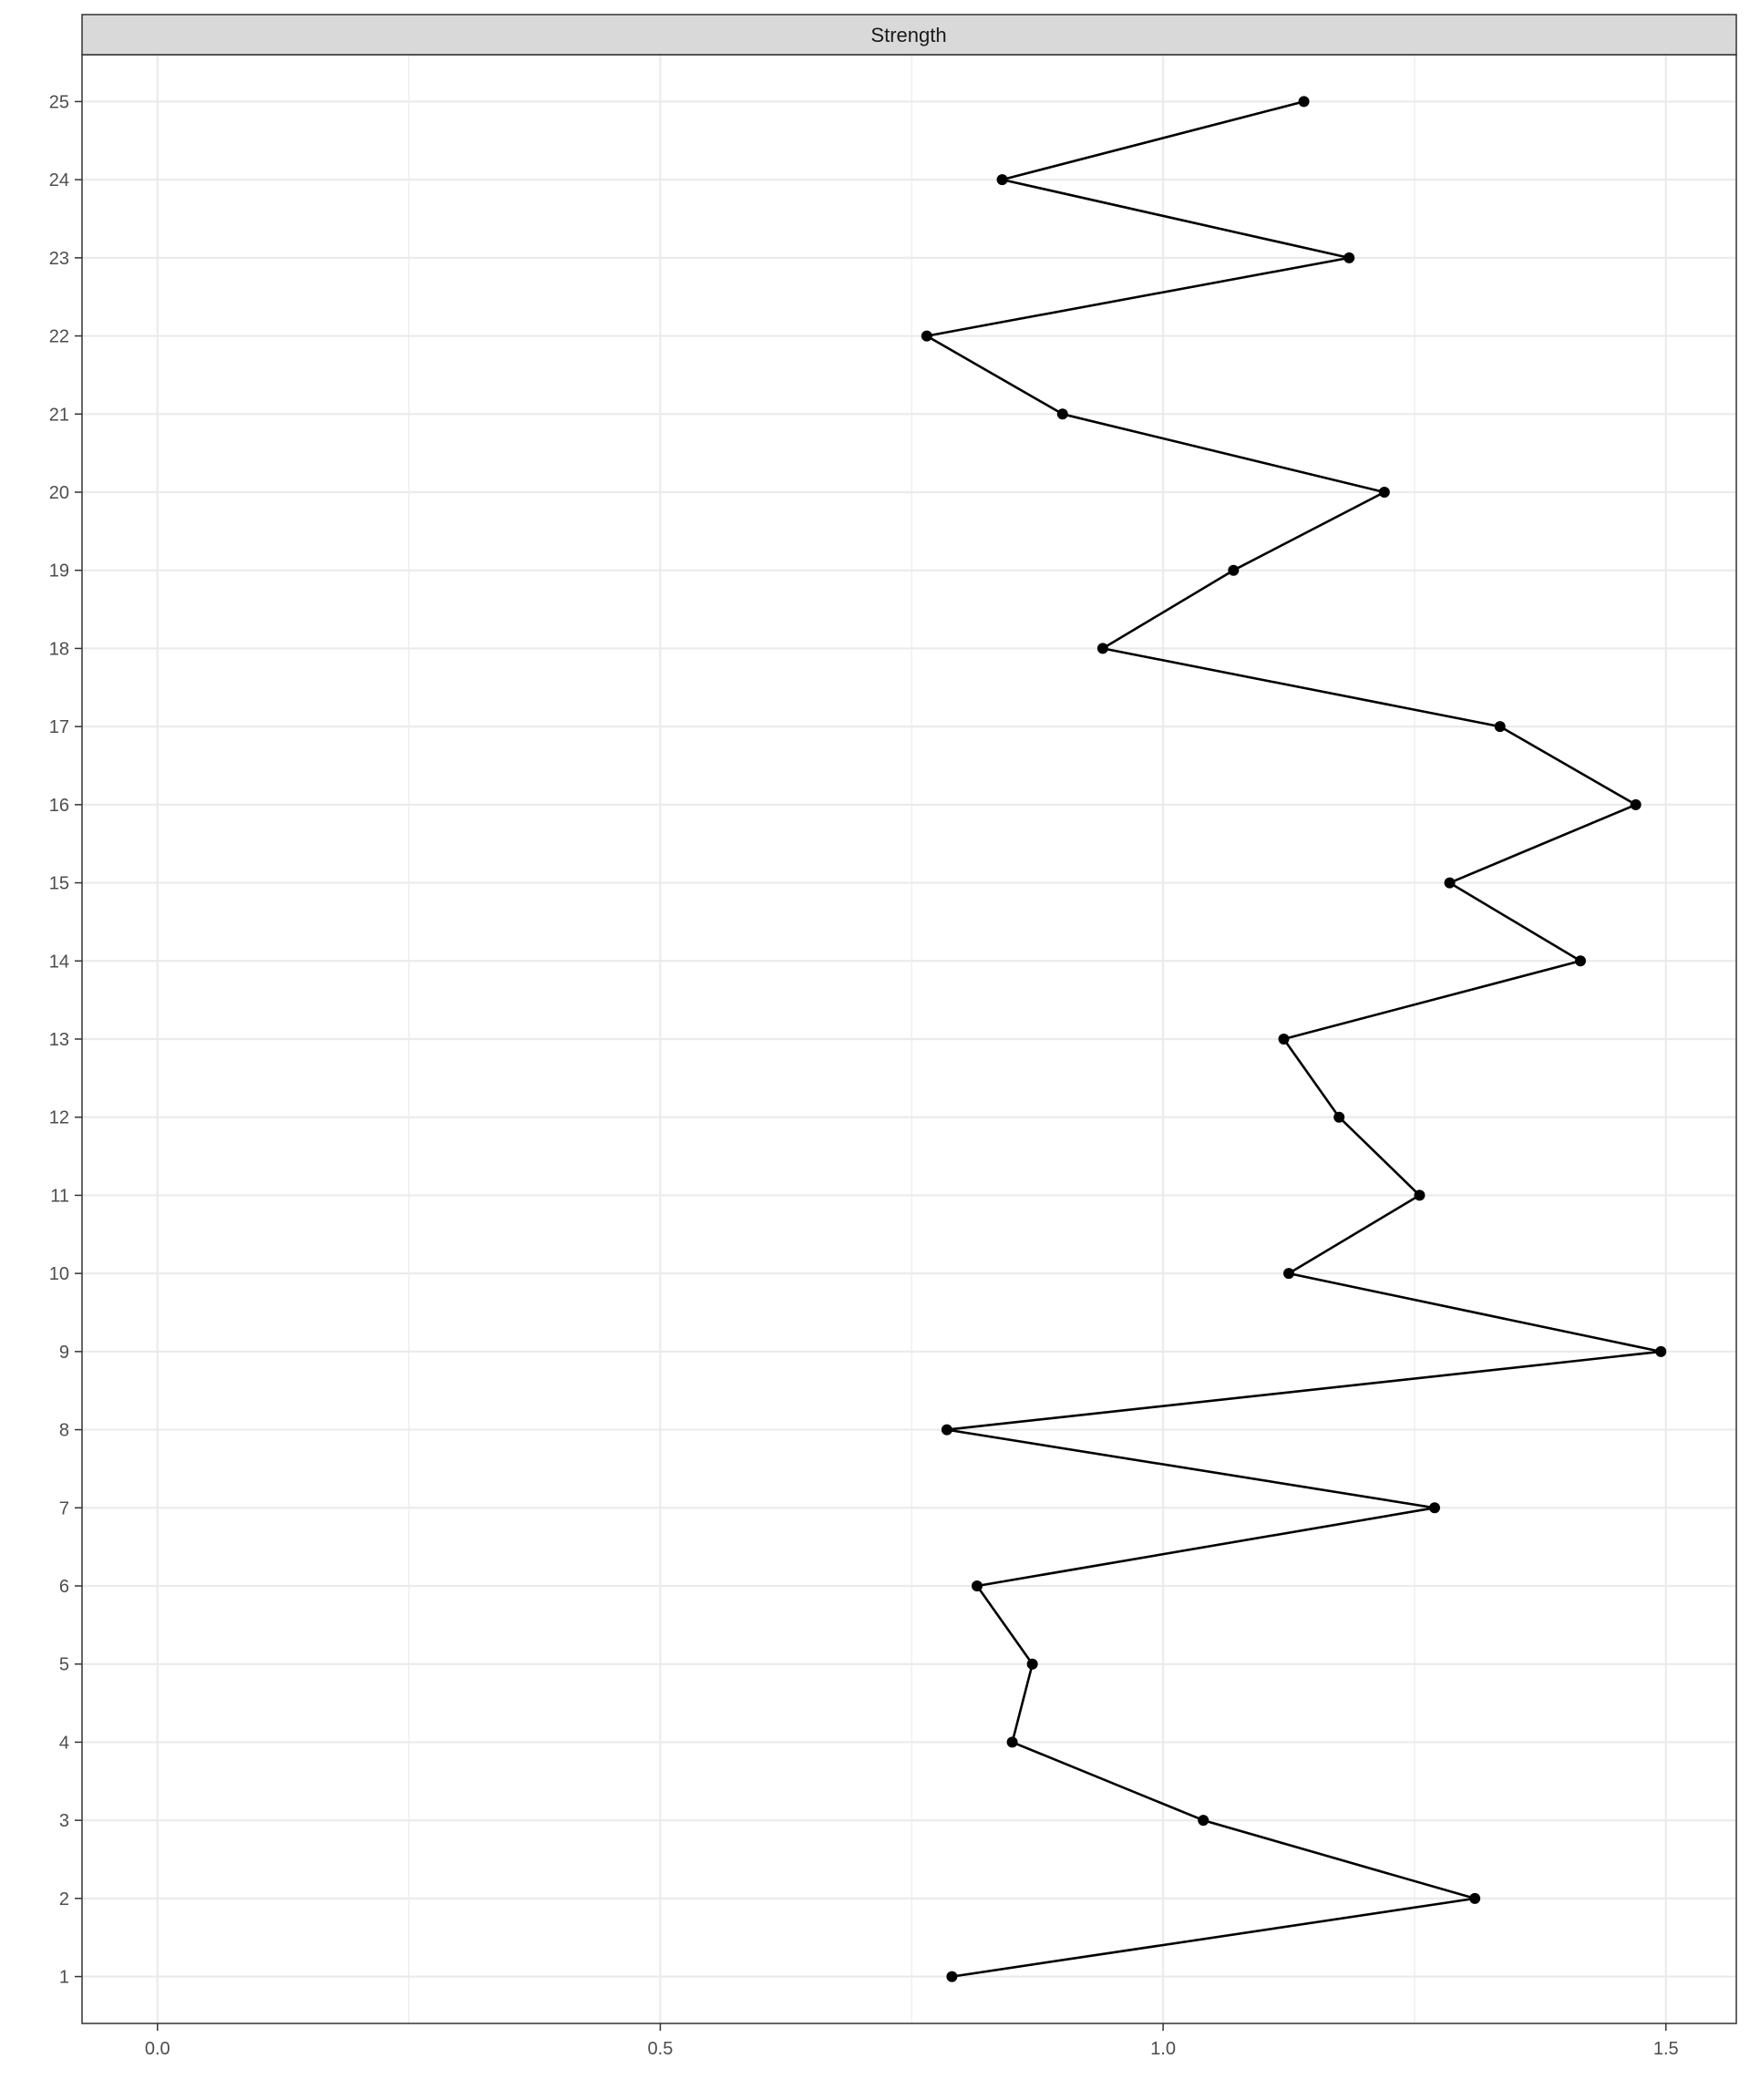 This screenshot has width=1750, height=2100. Describe the element at coordinates (59, 415) in the screenshot. I see `y-tick-label: 21` at that location.